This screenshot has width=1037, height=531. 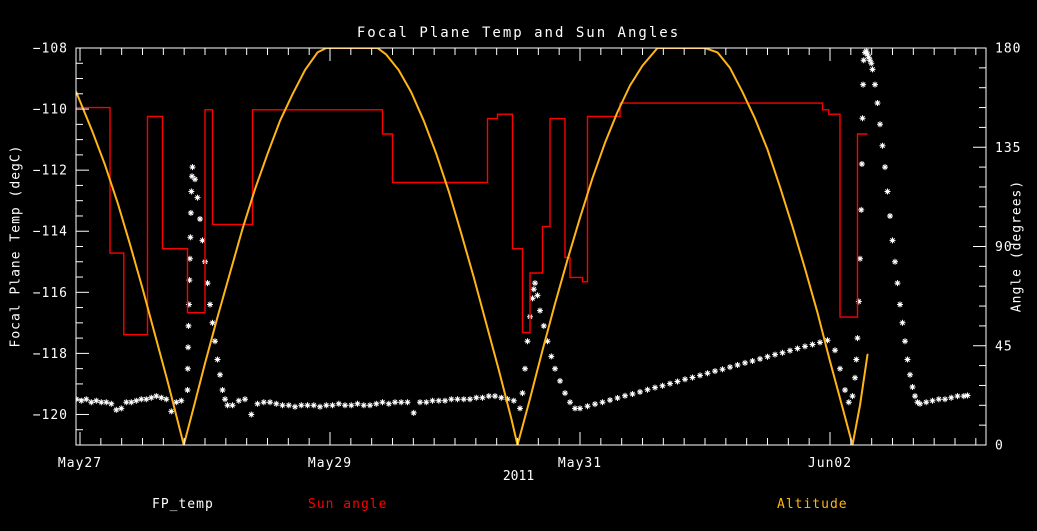 What do you see at coordinates (50, 232) in the screenshot?
I see `svg-text: −114` at bounding box center [50, 232].